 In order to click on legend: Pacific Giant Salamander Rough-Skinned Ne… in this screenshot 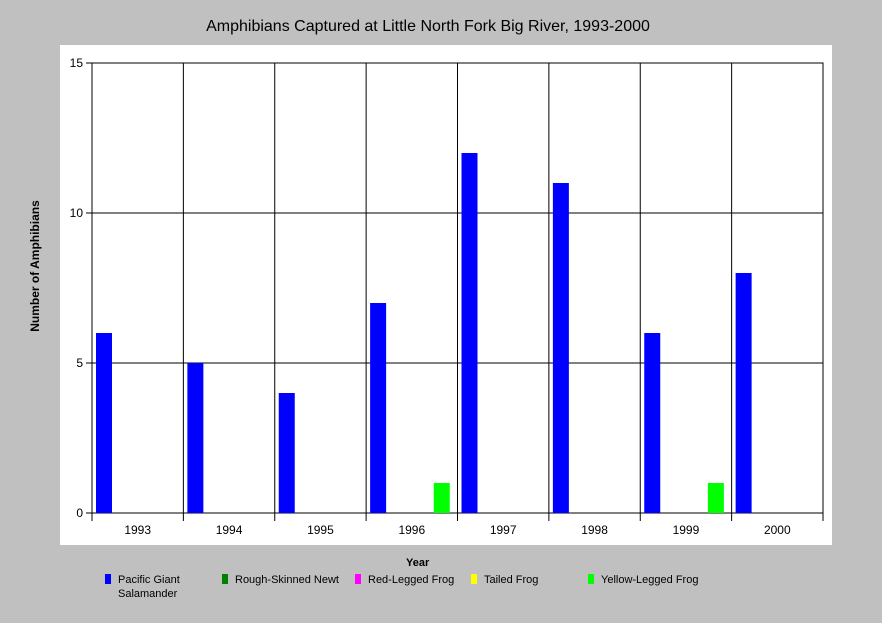, I will do `click(485, 593)`.